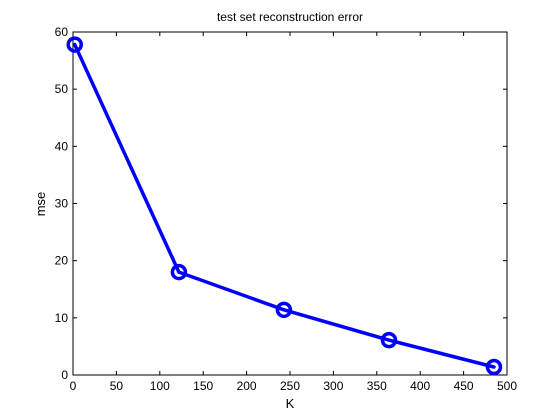  I want to click on x-tick-label: 500, so click(507, 386).